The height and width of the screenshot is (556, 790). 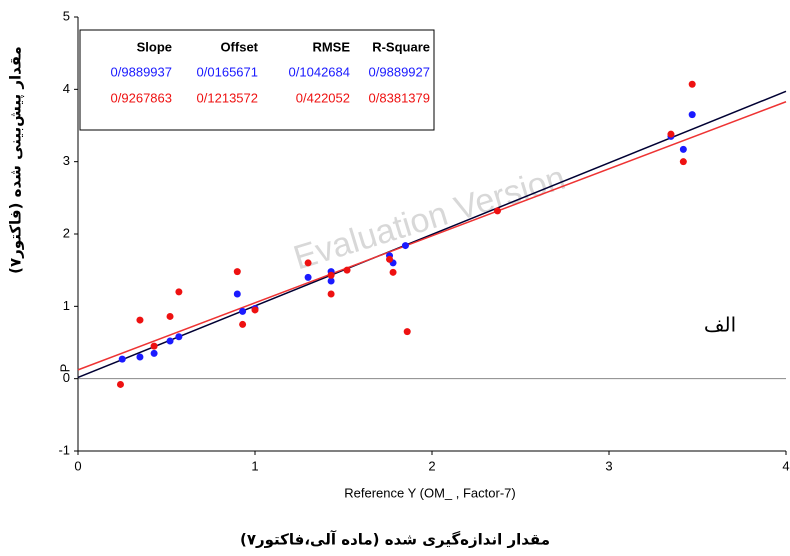 What do you see at coordinates (395, 540) in the screenshot?
I see `x-title: مقدار اندازه‌گیری شده (ماده آلی،فاکتور۷)` at bounding box center [395, 540].